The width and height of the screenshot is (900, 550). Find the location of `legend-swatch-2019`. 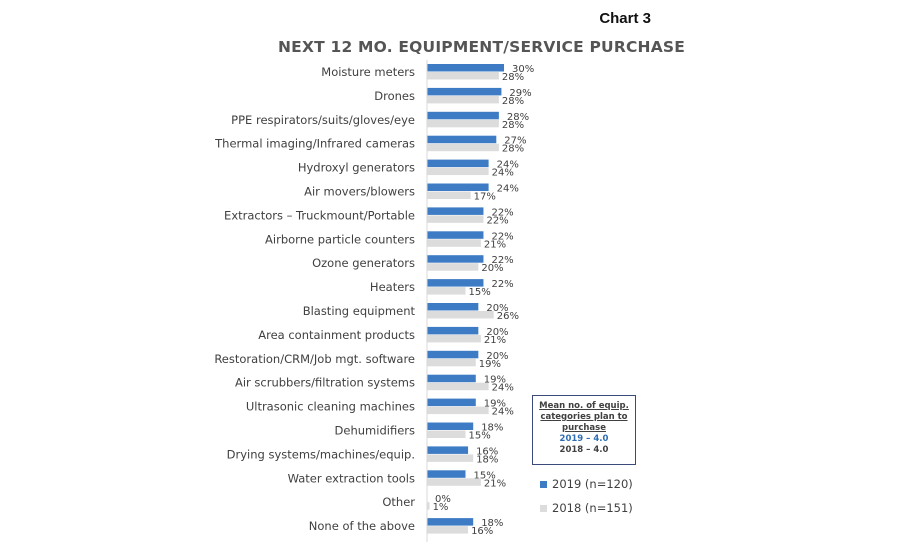

legend-swatch-2019 is located at coordinates (543, 484).